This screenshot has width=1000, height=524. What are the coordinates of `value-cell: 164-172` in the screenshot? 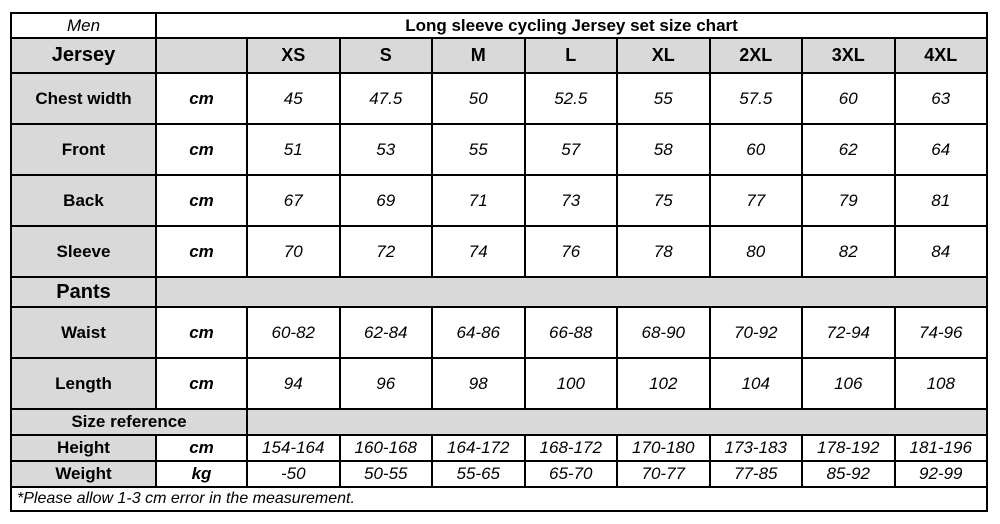 It's located at (478, 448).